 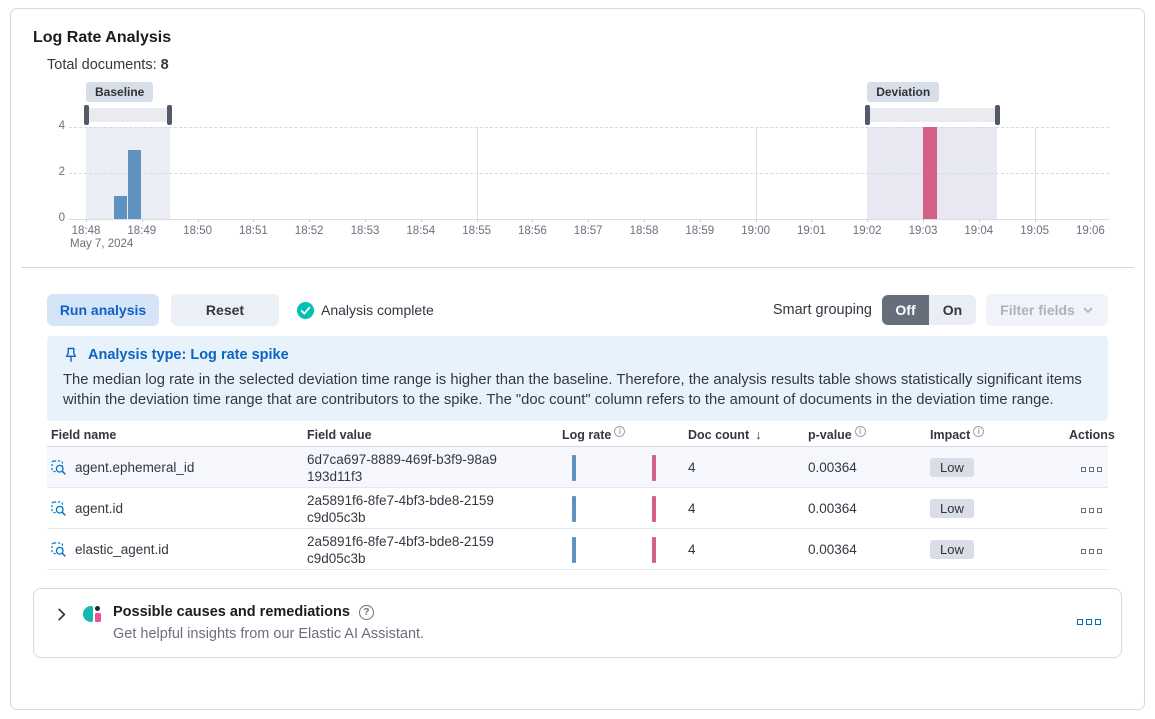 I want to click on help-icon: ?, so click(x=366, y=612).